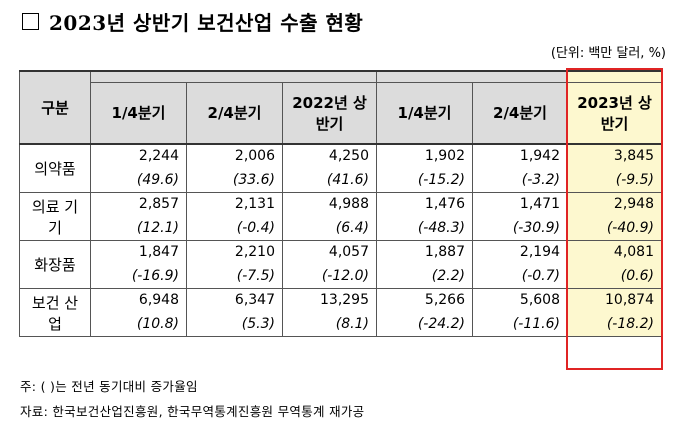 Image resolution: width=680 pixels, height=431 pixels. Describe the element at coordinates (540, 276) in the screenshot. I see `growth-rate: (-0.7)` at that location.